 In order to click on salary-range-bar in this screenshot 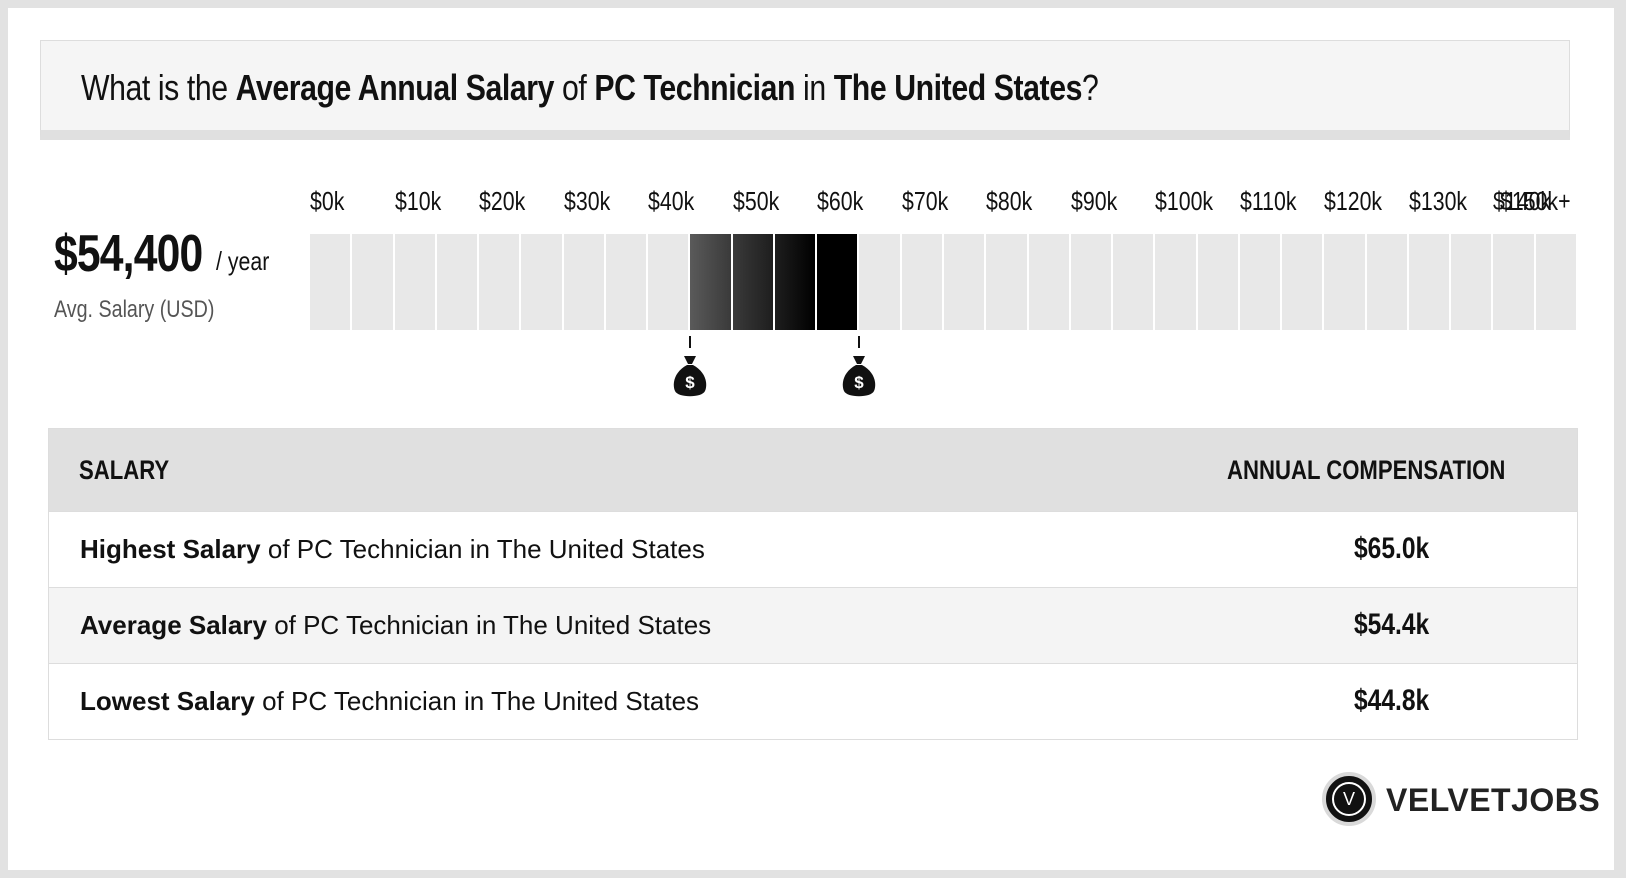, I will do `click(944, 282)`.